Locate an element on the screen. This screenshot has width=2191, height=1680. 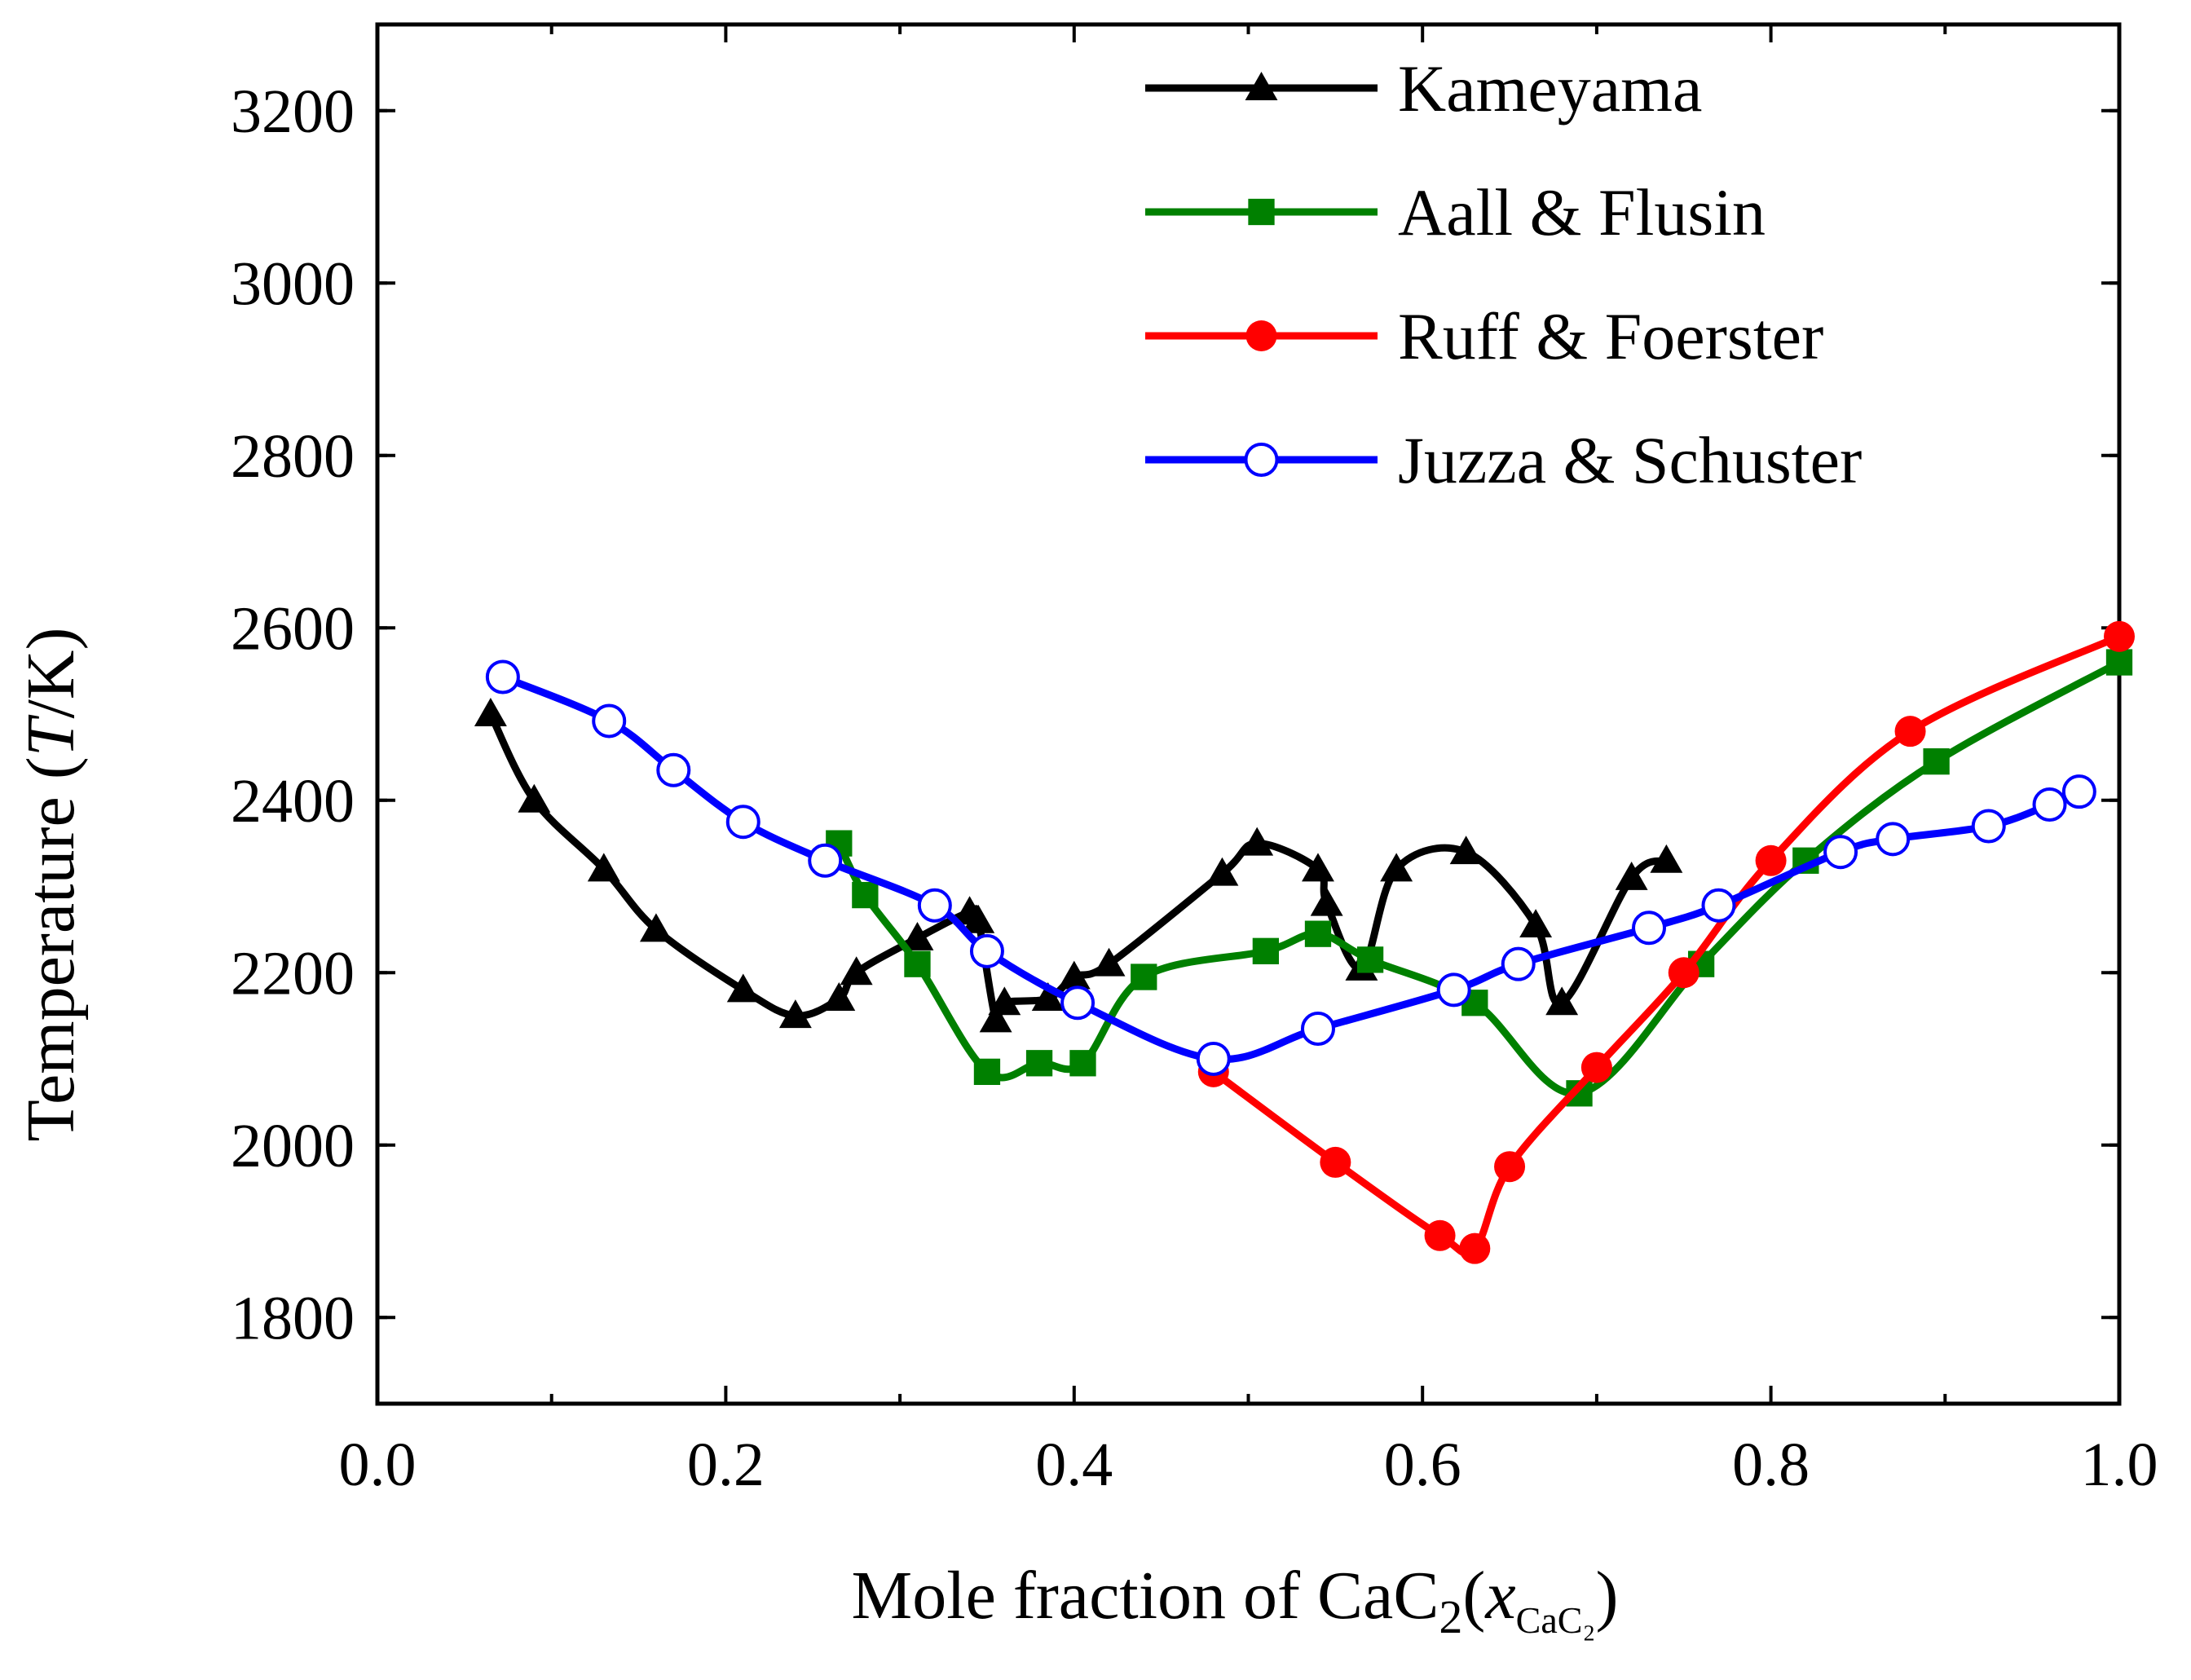
y-tick-label: 2800 is located at coordinates (293, 457).